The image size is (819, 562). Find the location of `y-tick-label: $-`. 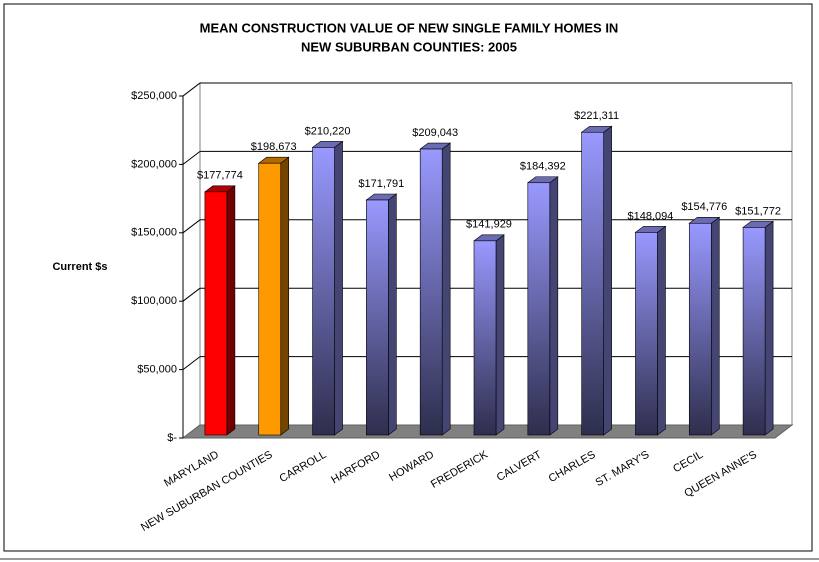

y-tick-label: $- is located at coordinates (172, 438).